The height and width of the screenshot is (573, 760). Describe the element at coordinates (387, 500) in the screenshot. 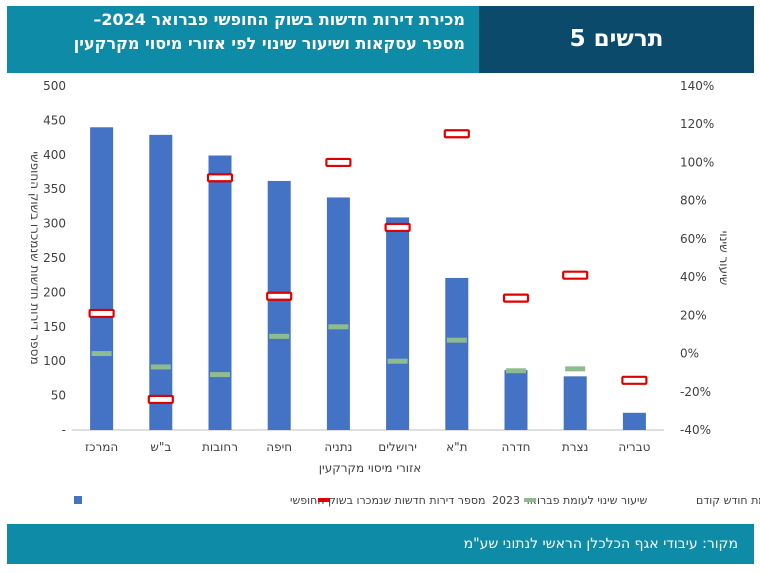

I see `legend-label-bars: מספר דירות חדשות שנמכרו בשוק החופשי` at that location.